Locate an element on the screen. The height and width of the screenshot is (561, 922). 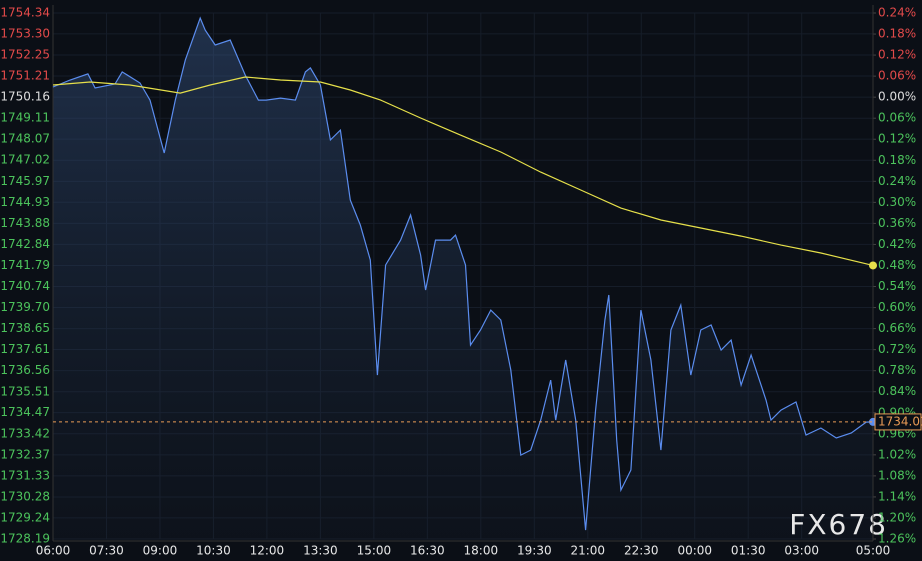
y-tick-label: 1749.11 is located at coordinates (25, 118).